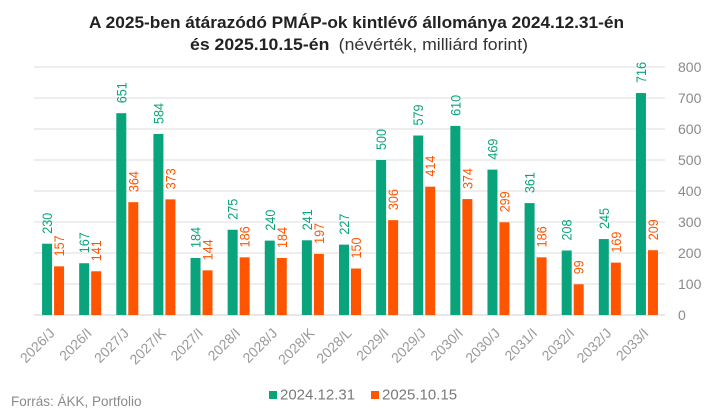 The height and width of the screenshot is (415, 718). Describe the element at coordinates (382, 139) in the screenshot. I see `data-label-series-1: 500` at that location.